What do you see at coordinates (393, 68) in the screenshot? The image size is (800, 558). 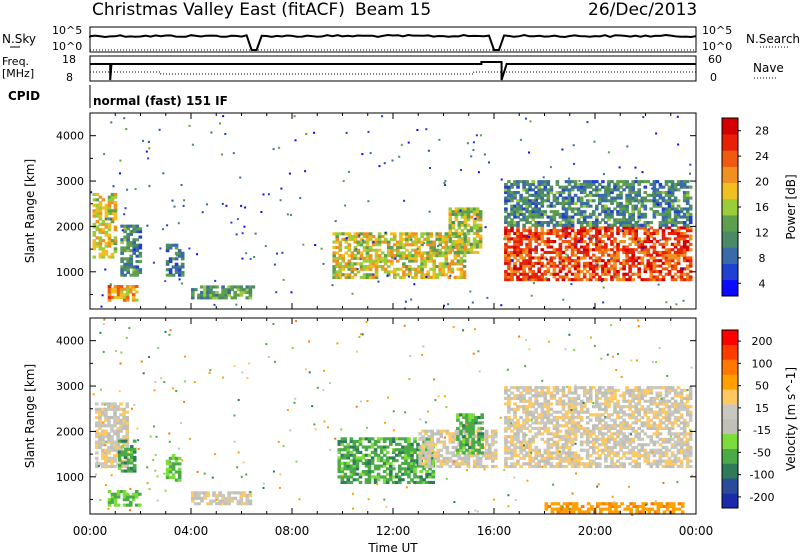 I see `freq-panel: Freq. [MHz] 18 8 60 0 Nave` at bounding box center [393, 68].